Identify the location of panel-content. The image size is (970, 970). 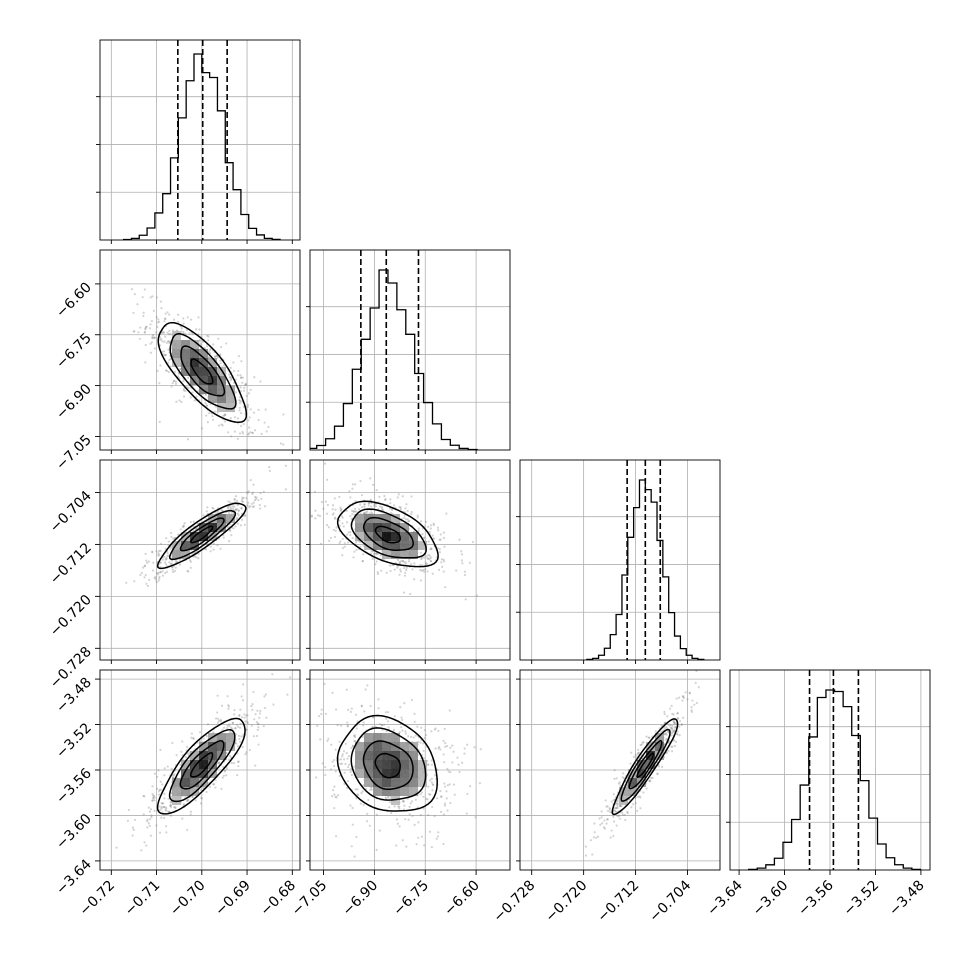
(206, 526).